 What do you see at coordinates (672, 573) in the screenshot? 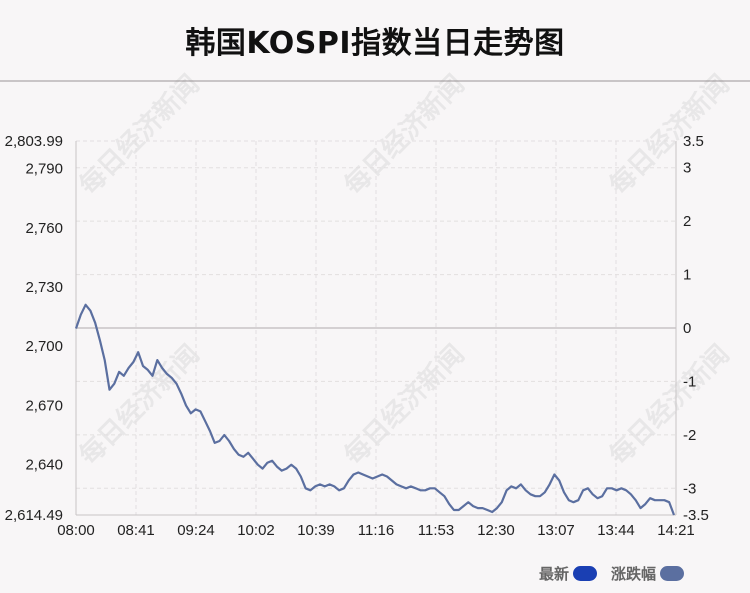
I see `legend-swatch-change` at bounding box center [672, 573].